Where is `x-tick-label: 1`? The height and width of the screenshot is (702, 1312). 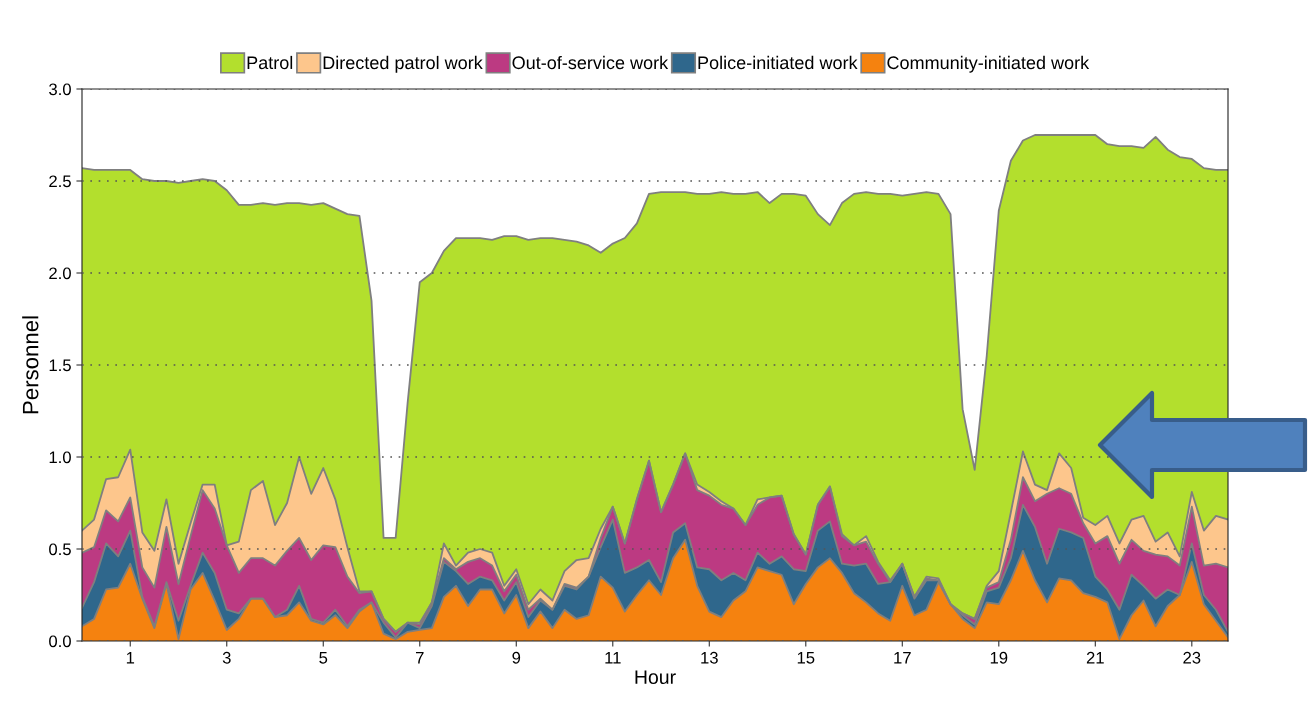
x-tick-label: 1 is located at coordinates (130, 658).